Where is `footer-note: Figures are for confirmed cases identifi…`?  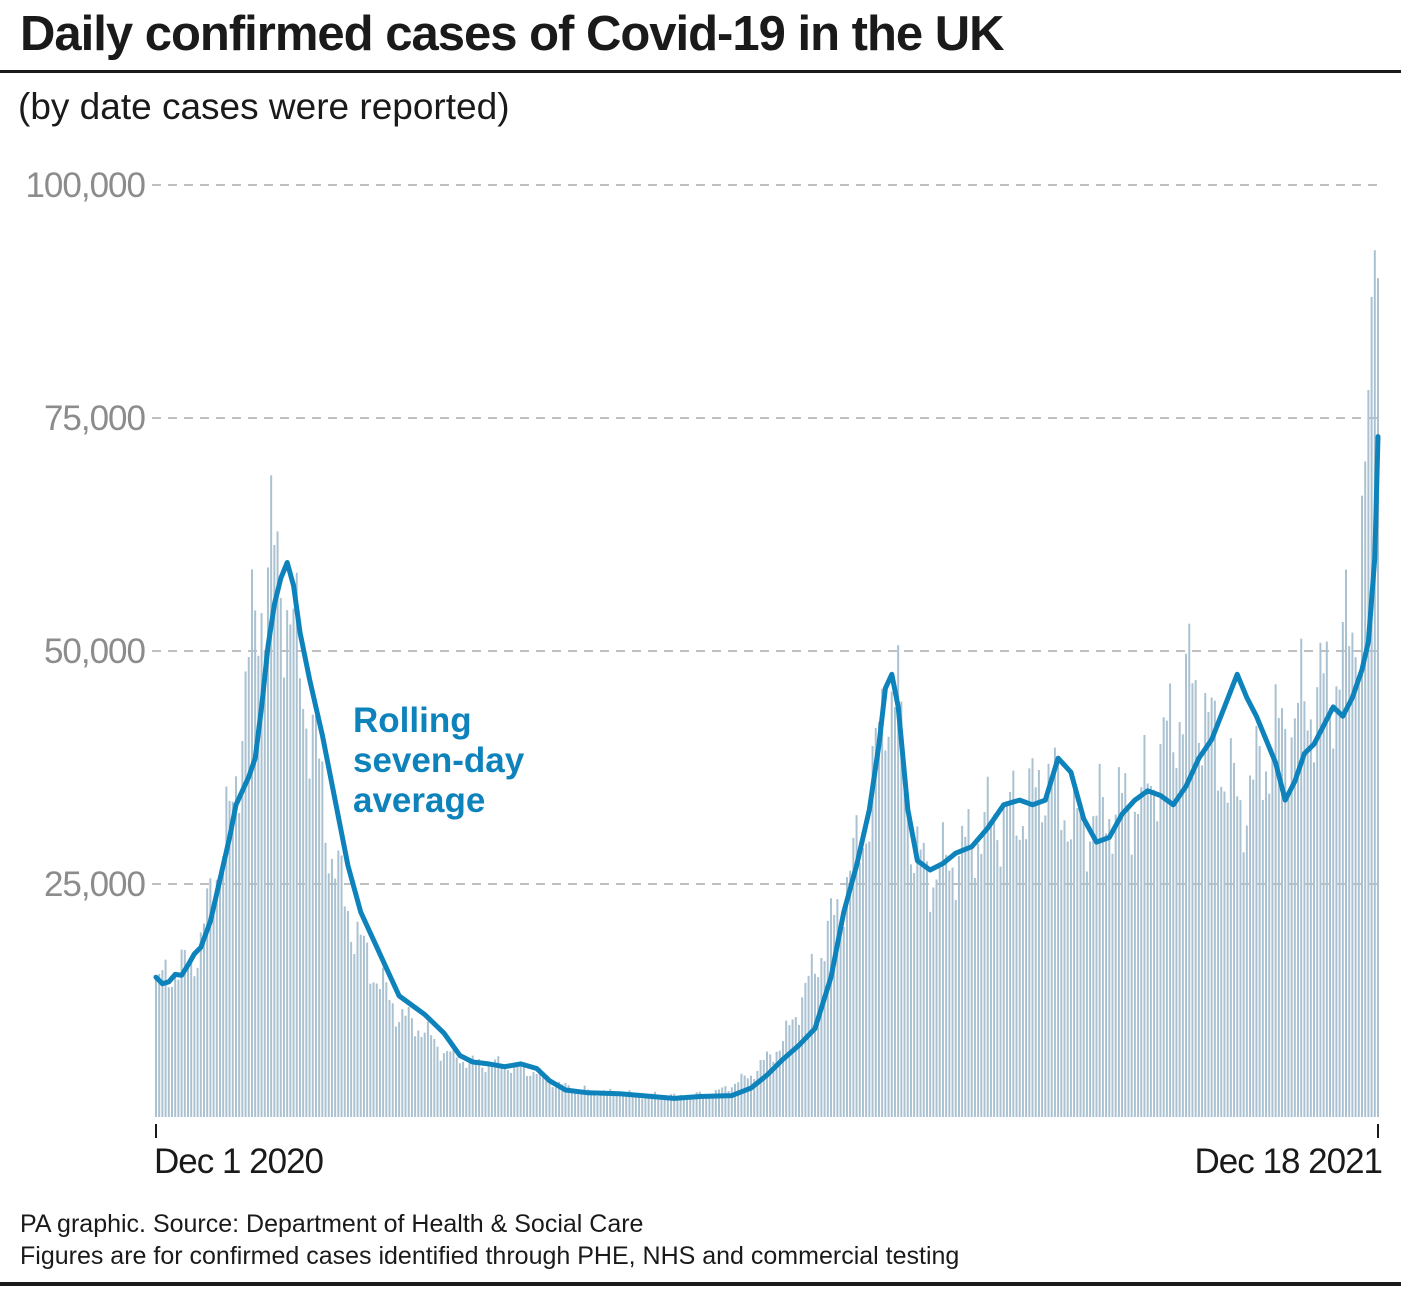
footer-note: Figures are for confirmed cases identifi… is located at coordinates (490, 1256).